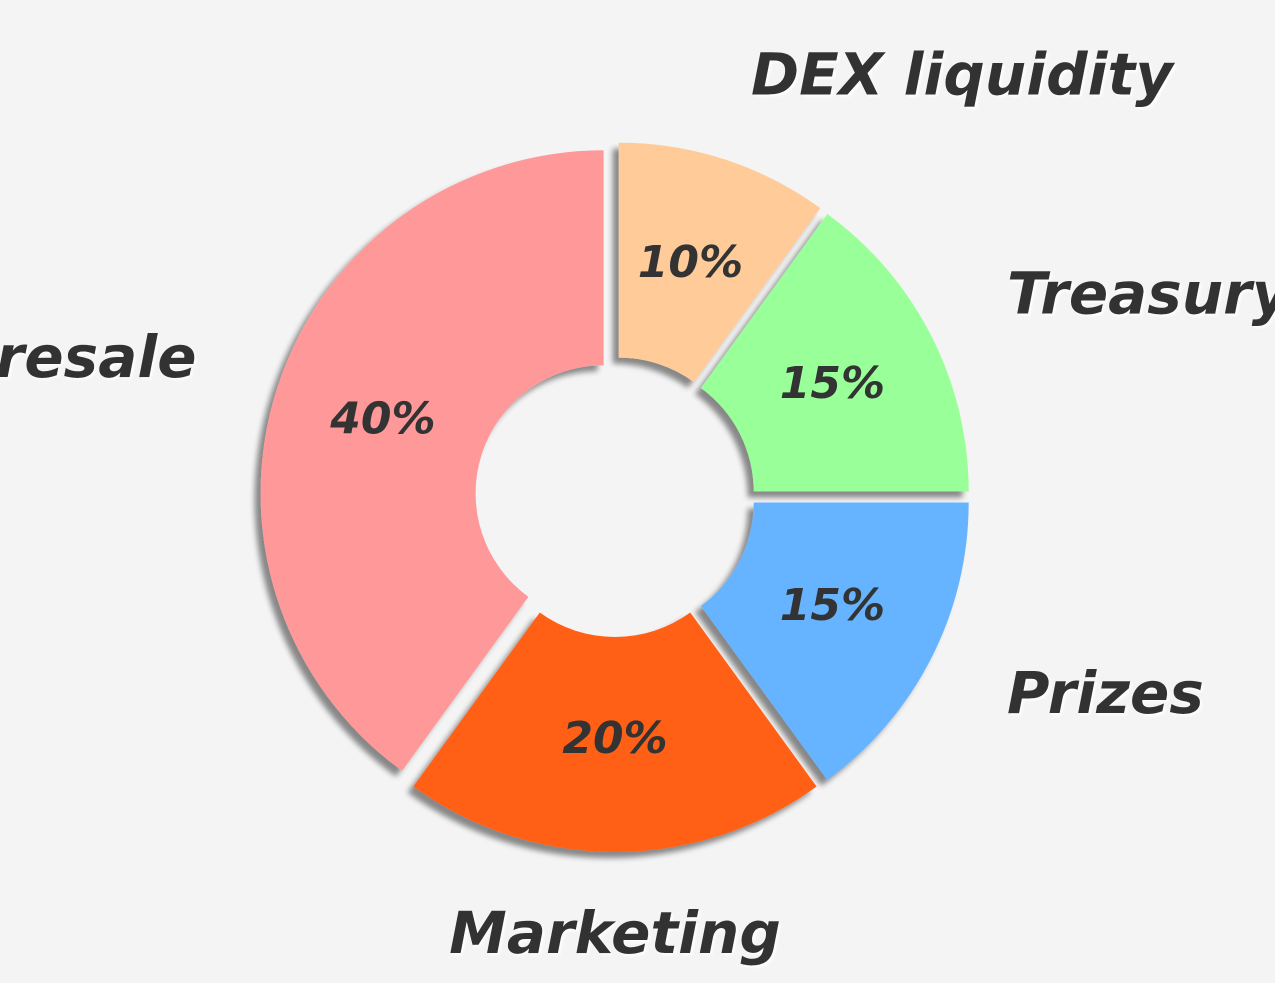 Image resolution: width=1275 pixels, height=983 pixels. What do you see at coordinates (615, 933) in the screenshot?
I see `category-label-marketing: Marketing` at bounding box center [615, 933].